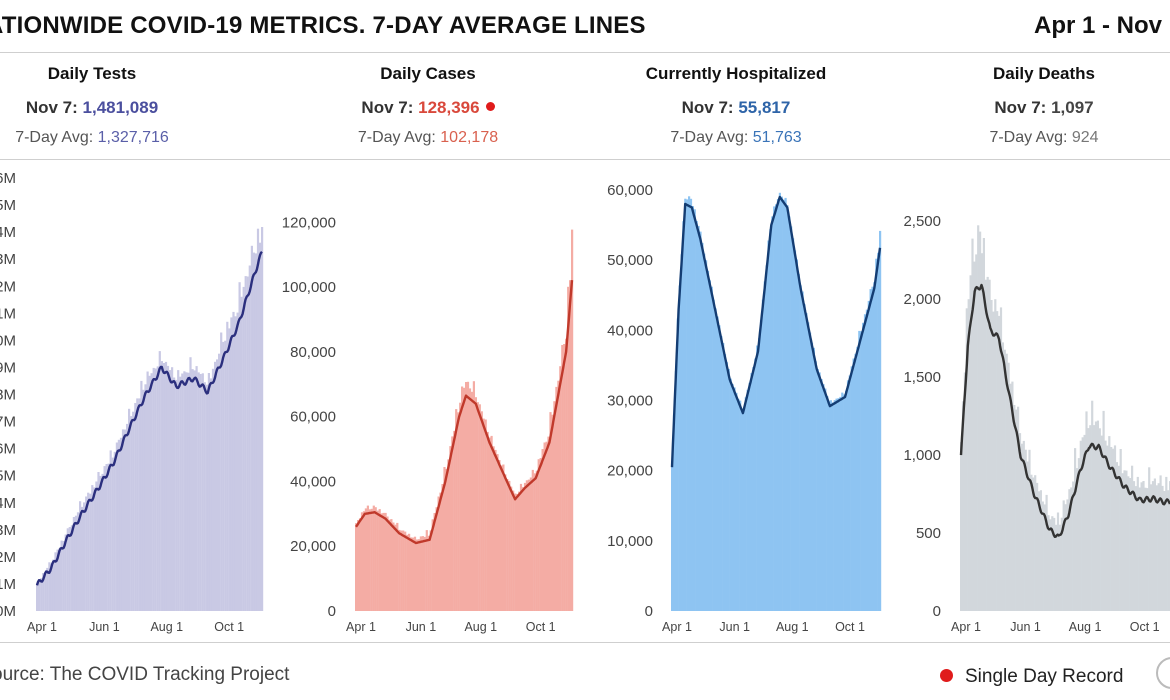 This screenshot has height=700, width=1170. I want to click on metric-latest: Nov 7: 128,396, so click(428, 108).